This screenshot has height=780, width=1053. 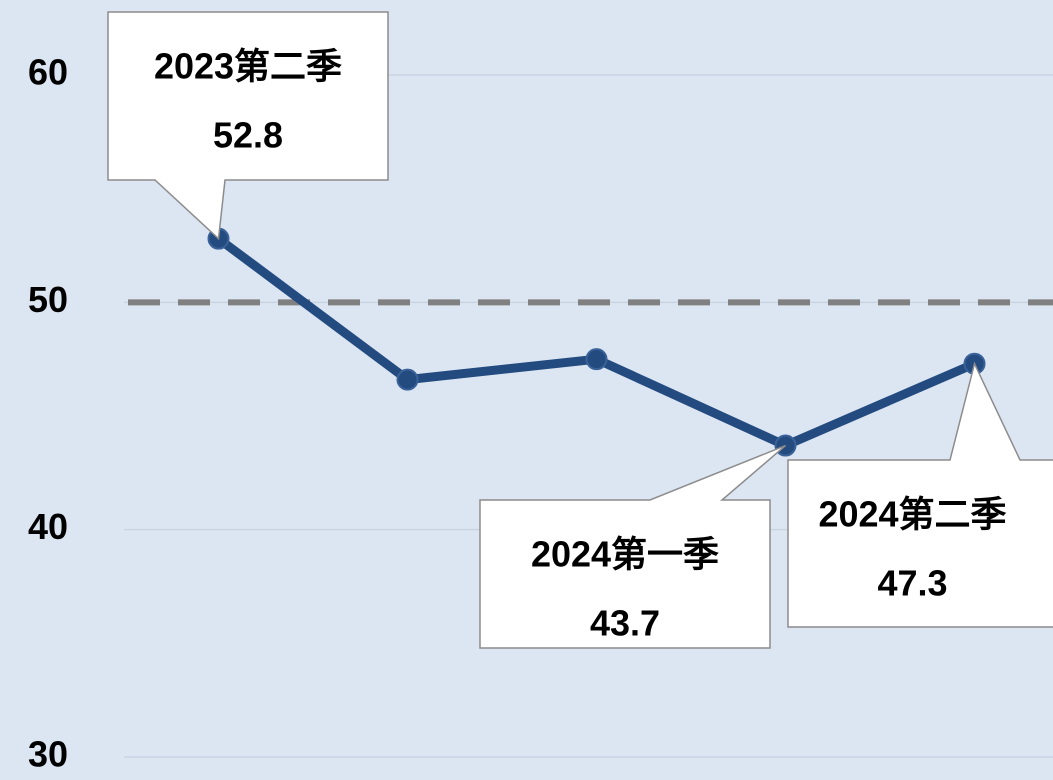 What do you see at coordinates (48, 72) in the screenshot?
I see `y-tick-label: 60` at bounding box center [48, 72].